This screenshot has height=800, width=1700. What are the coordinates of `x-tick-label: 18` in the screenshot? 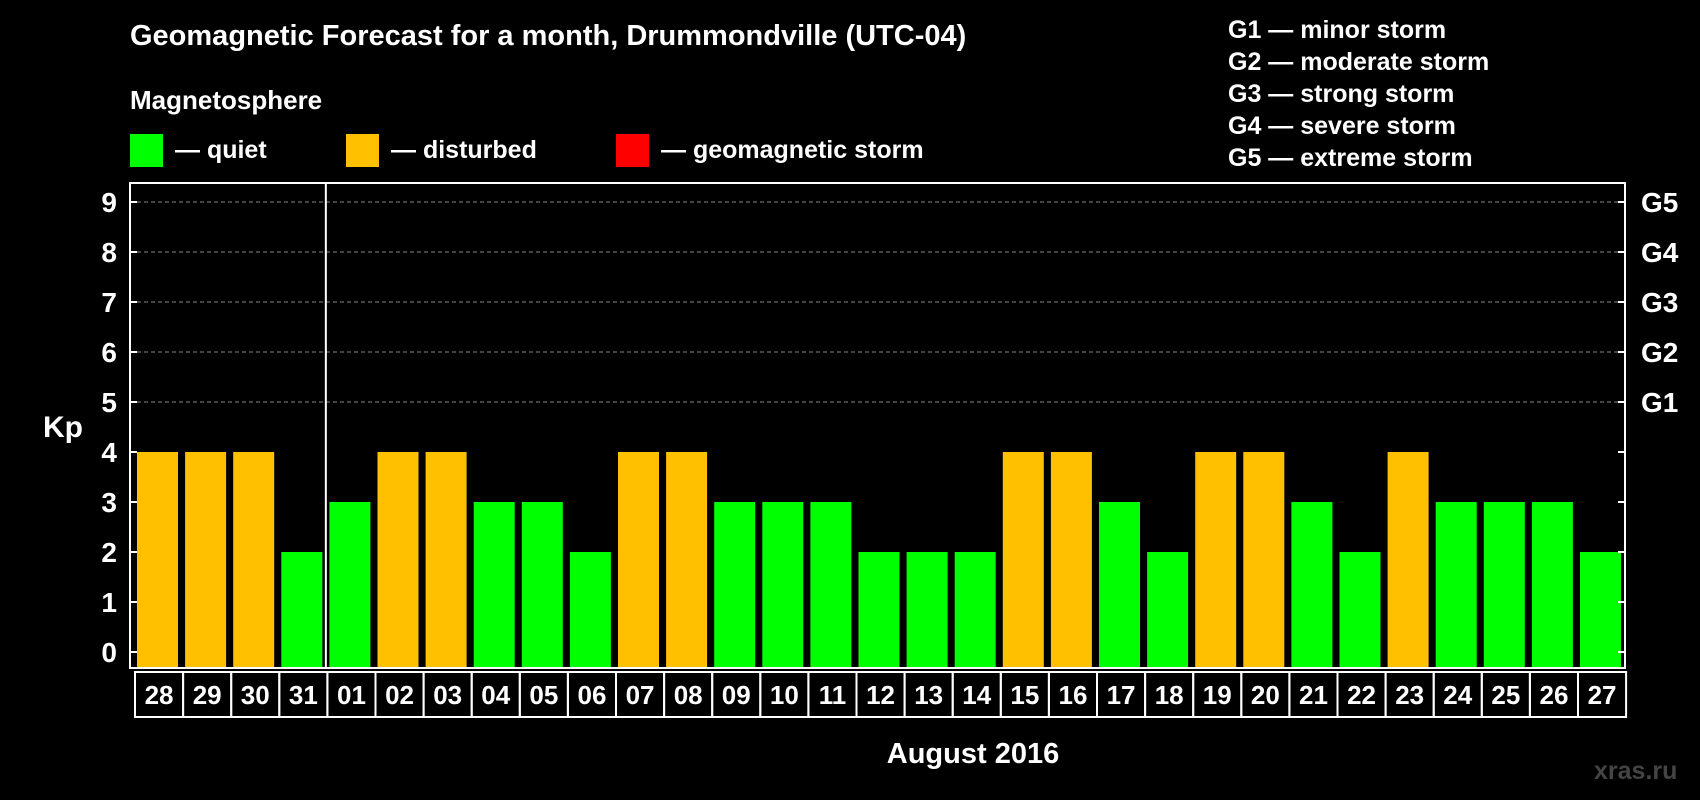 It's located at (1169, 695).